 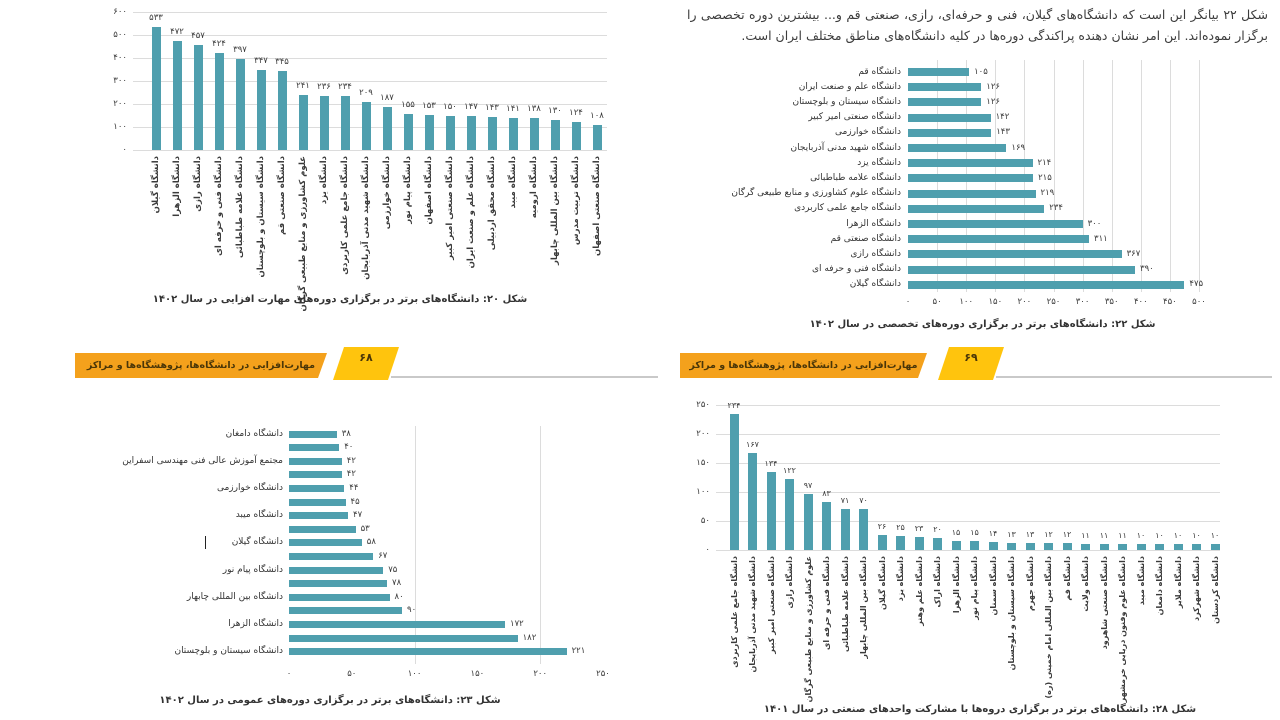 What do you see at coordinates (707, 549) in the screenshot?
I see `y-tick-label: ۰` at bounding box center [707, 549].